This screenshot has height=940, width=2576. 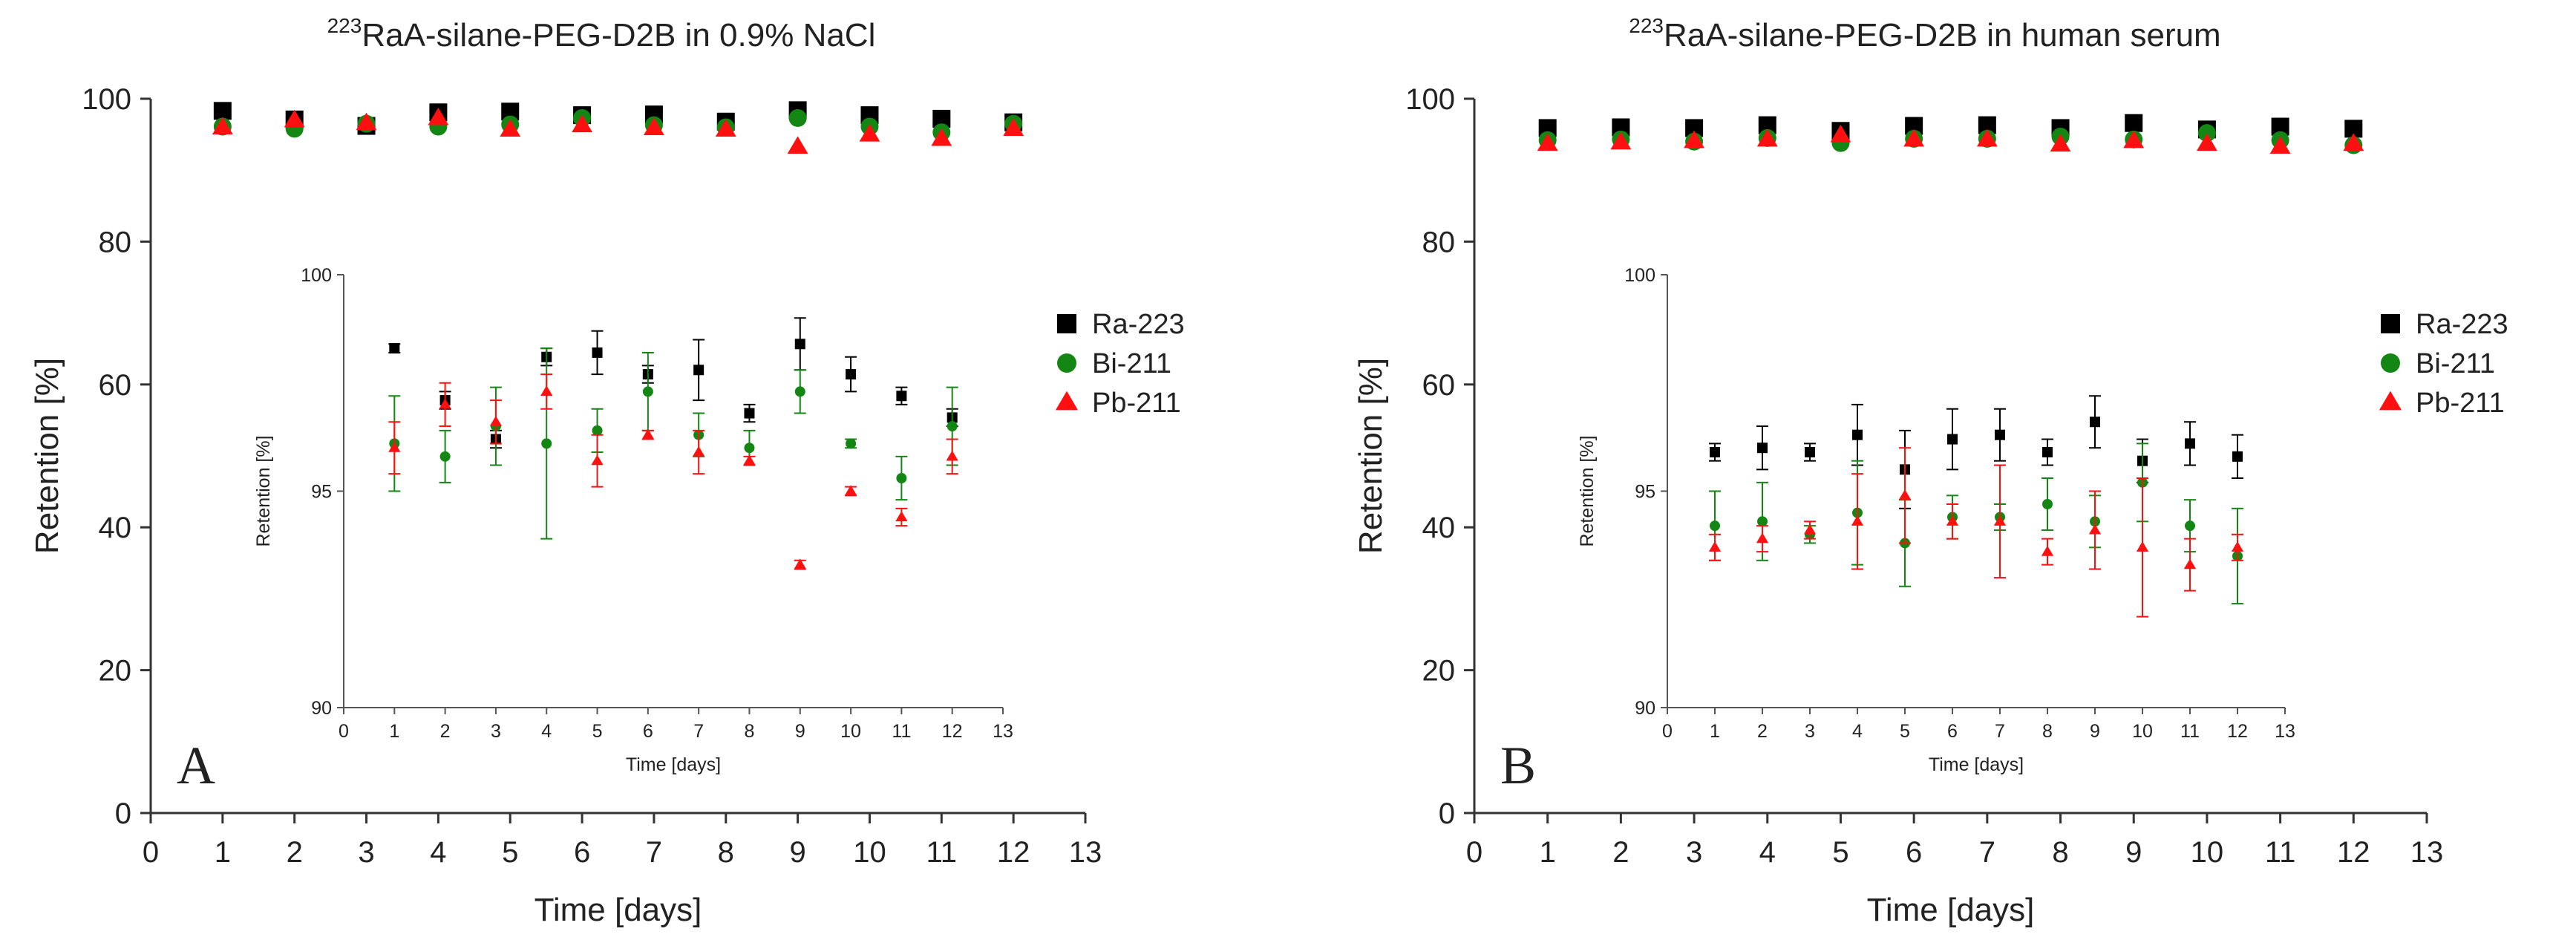 What do you see at coordinates (151, 852) in the screenshot?
I see `x-tick-label: 0` at bounding box center [151, 852].